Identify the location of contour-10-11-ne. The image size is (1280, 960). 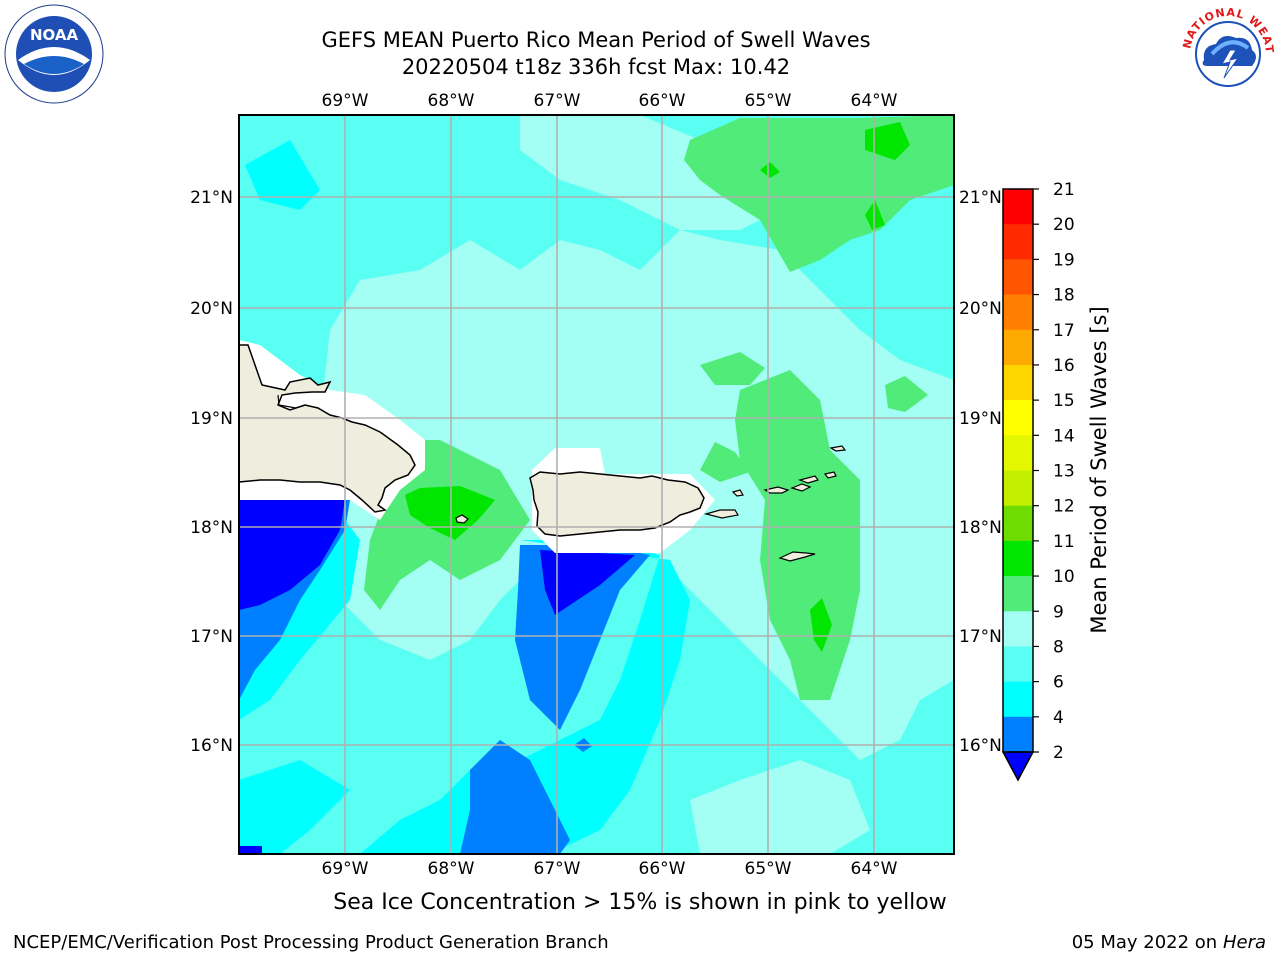
(887, 141).